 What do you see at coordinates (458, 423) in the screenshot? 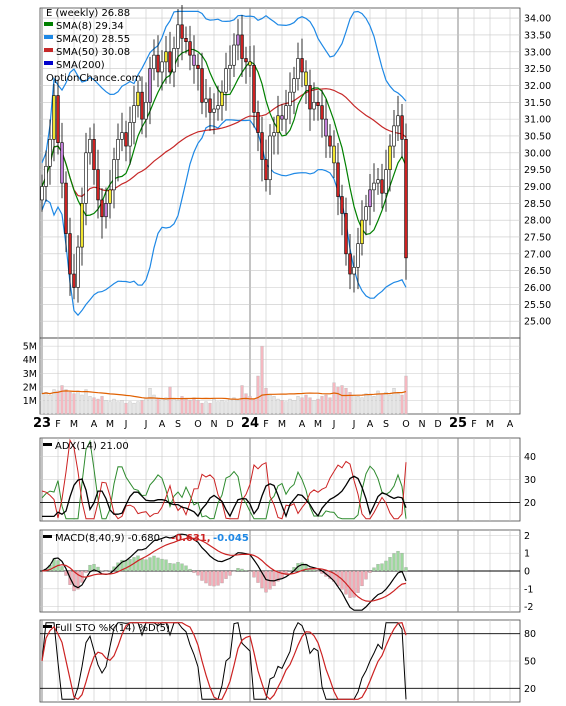
I see `x-axis-label: 25` at bounding box center [458, 423].